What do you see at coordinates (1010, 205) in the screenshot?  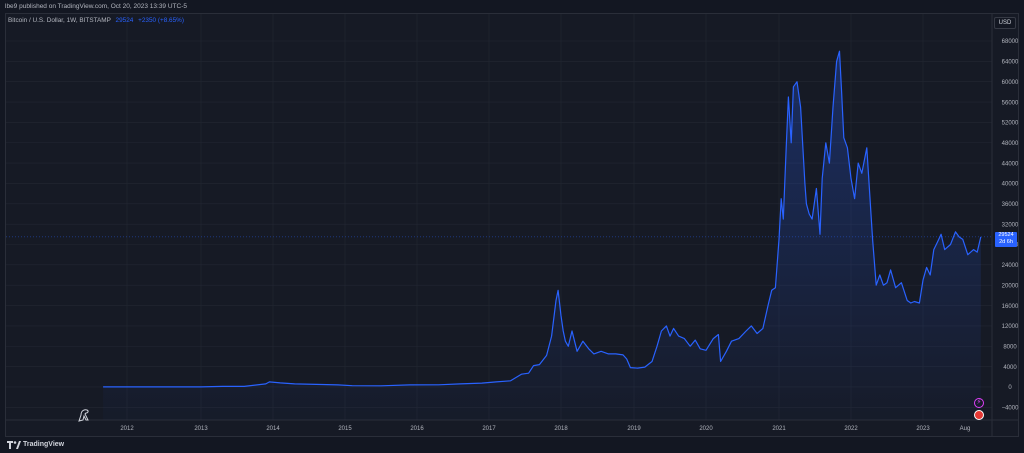 I see `y-tick-label: 36000` at bounding box center [1010, 205].